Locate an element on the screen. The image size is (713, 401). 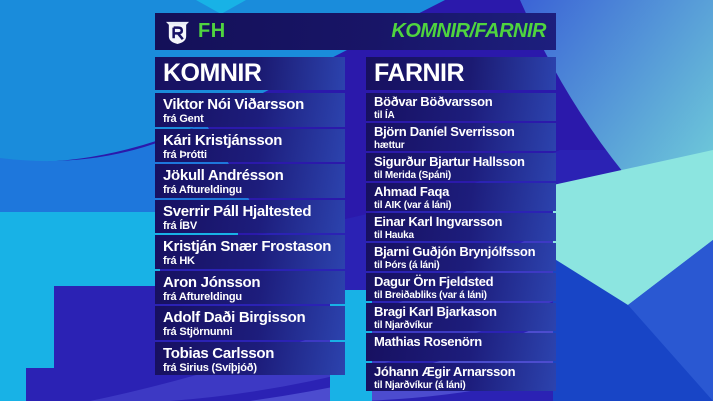
player-name: Björn Daníel Sverrisson is located at coordinates (444, 131).